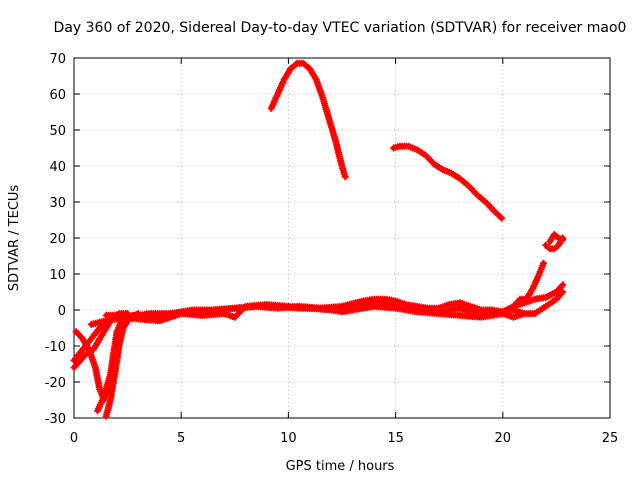 The height and width of the screenshot is (480, 640). I want to click on x-tick-label: 15, so click(395, 438).